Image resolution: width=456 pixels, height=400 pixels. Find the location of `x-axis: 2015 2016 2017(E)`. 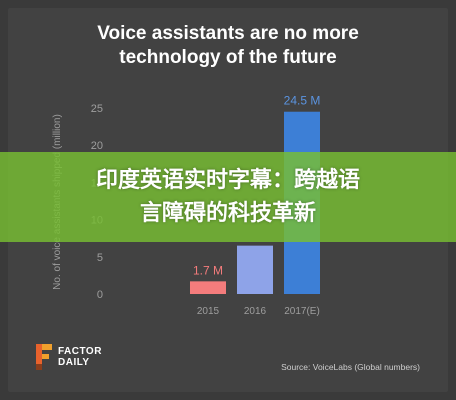

x-axis: 2015 2016 2017(E) is located at coordinates (258, 311).